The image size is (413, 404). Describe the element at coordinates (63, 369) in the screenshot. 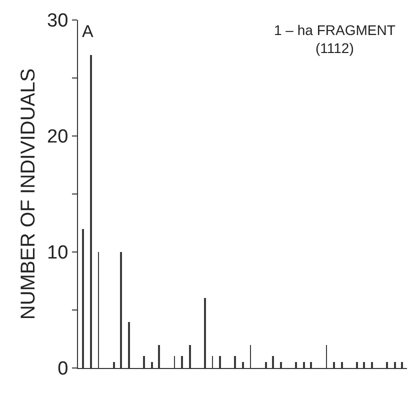

I see `y-tick-label: 0` at that location.